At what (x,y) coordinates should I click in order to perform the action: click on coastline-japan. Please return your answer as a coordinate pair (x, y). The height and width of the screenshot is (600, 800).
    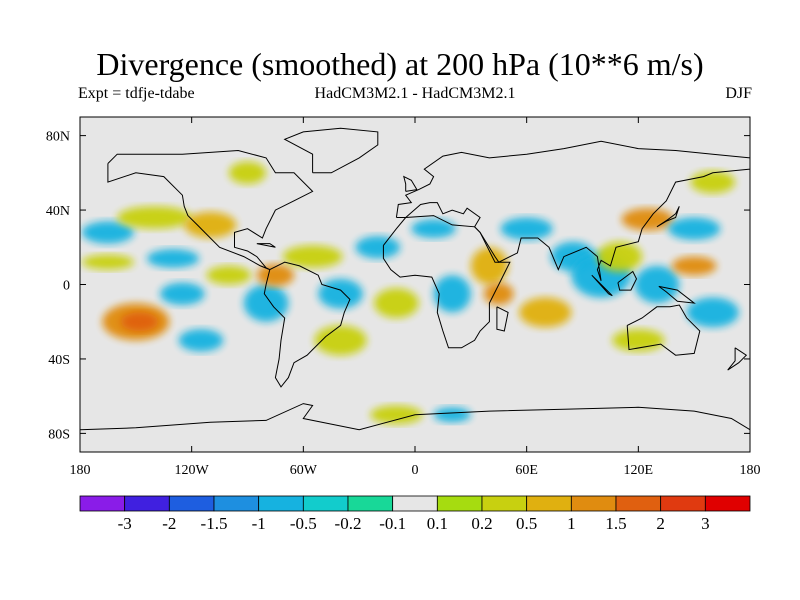
    Looking at the image, I should click on (668, 217).